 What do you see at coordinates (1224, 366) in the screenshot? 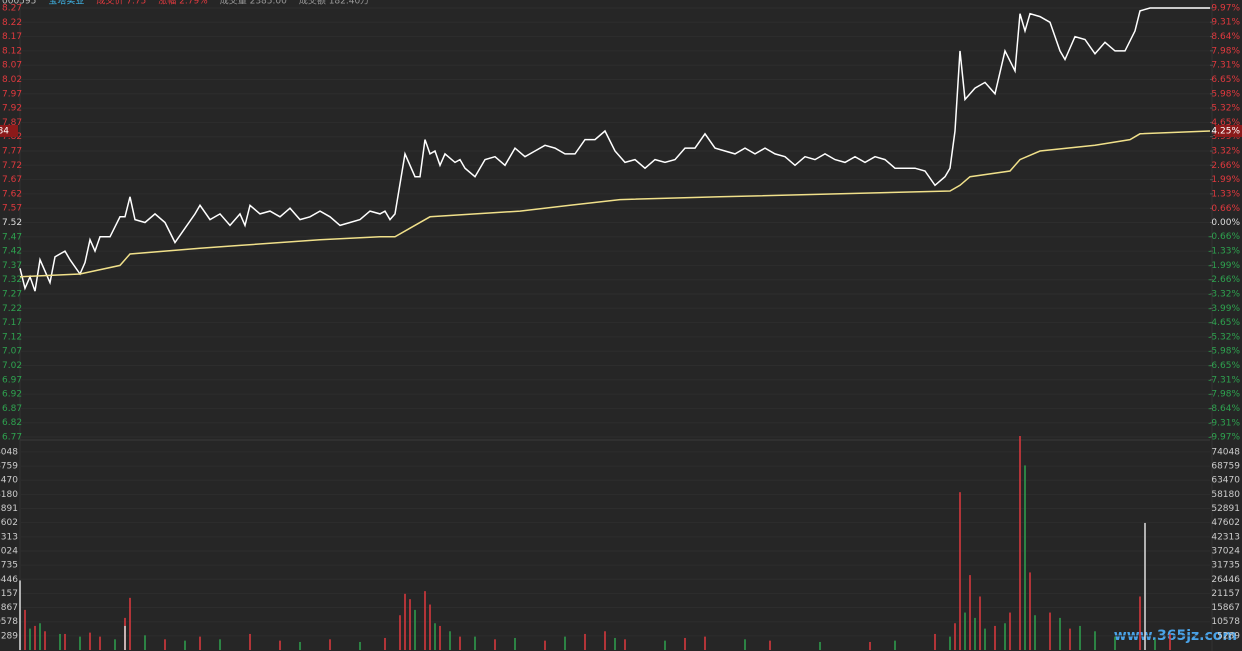
I see `y2-tick-label: -6.65%` at bounding box center [1224, 366].